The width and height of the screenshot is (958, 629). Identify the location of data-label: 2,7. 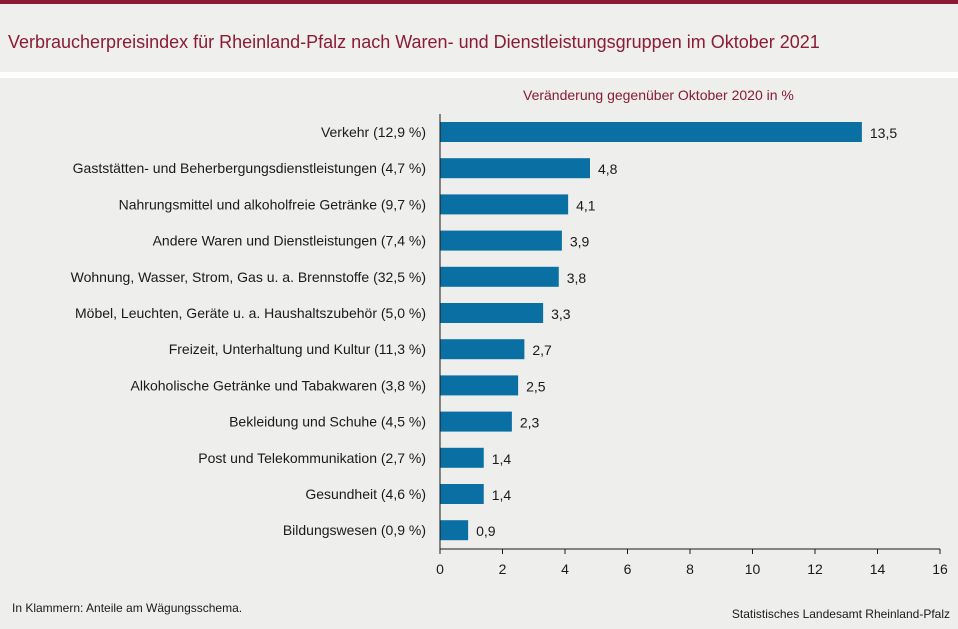
(542, 350).